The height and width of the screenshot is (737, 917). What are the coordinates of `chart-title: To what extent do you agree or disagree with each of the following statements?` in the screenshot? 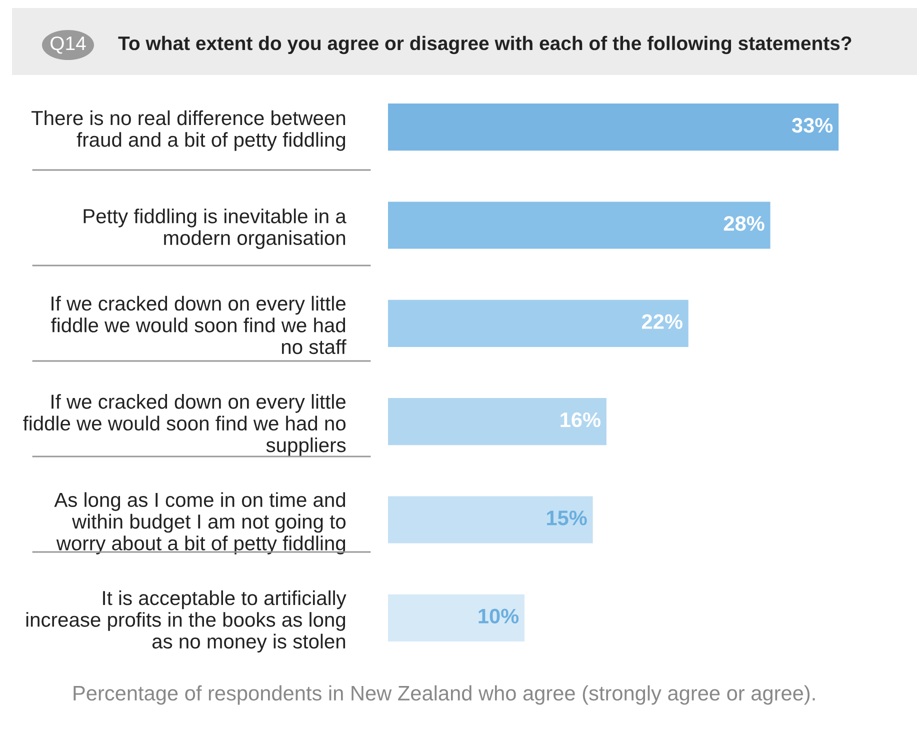 It's located at (485, 45).